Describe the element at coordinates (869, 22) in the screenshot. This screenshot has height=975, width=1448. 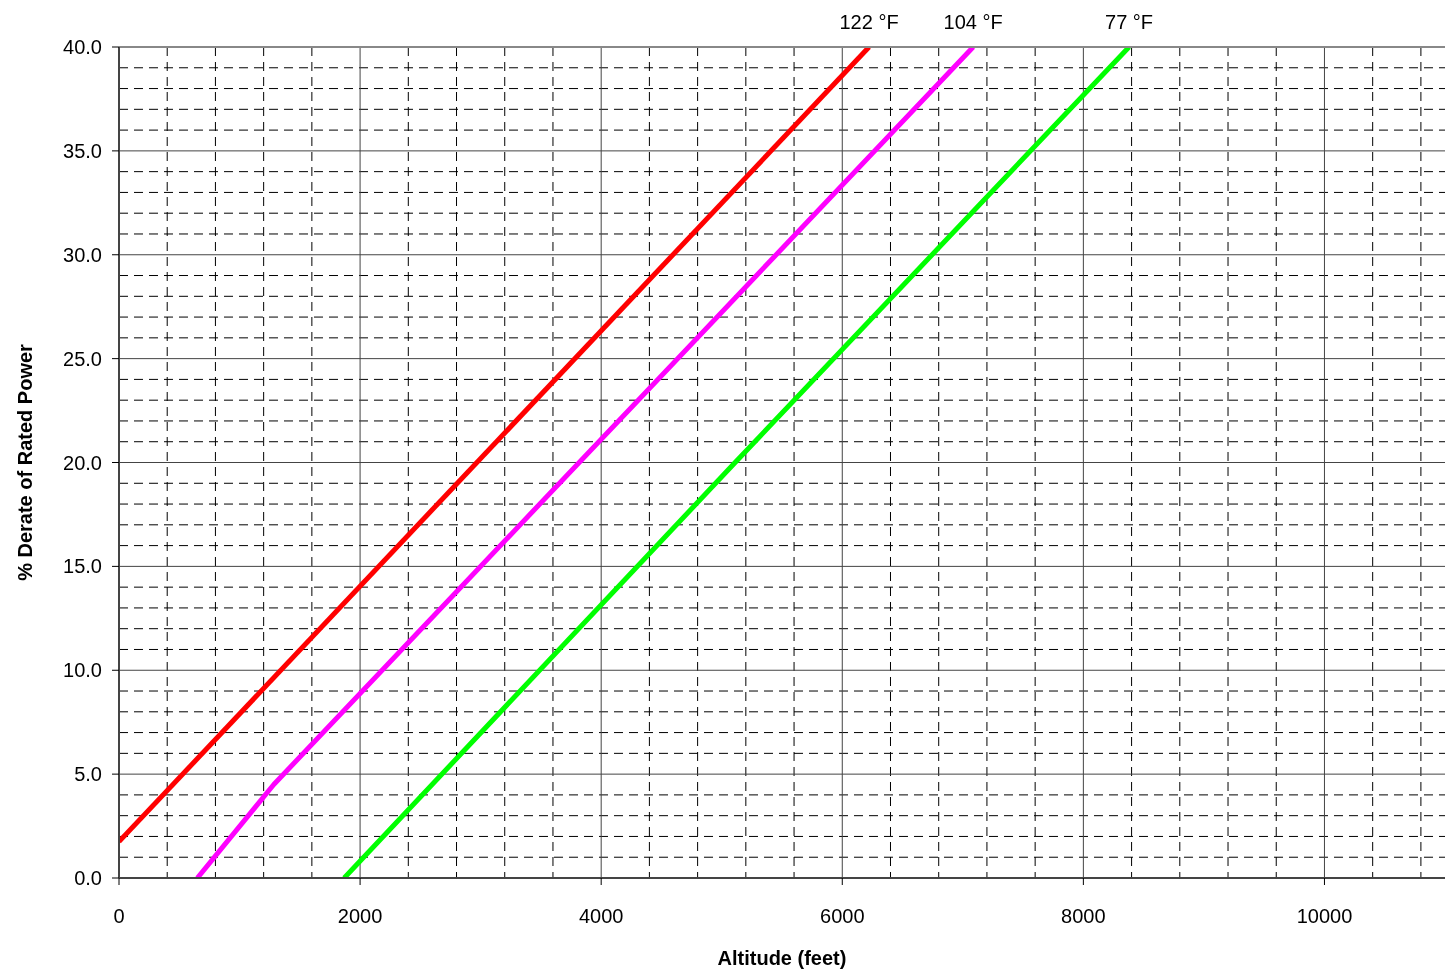
I see `series-label: 122 °F` at that location.